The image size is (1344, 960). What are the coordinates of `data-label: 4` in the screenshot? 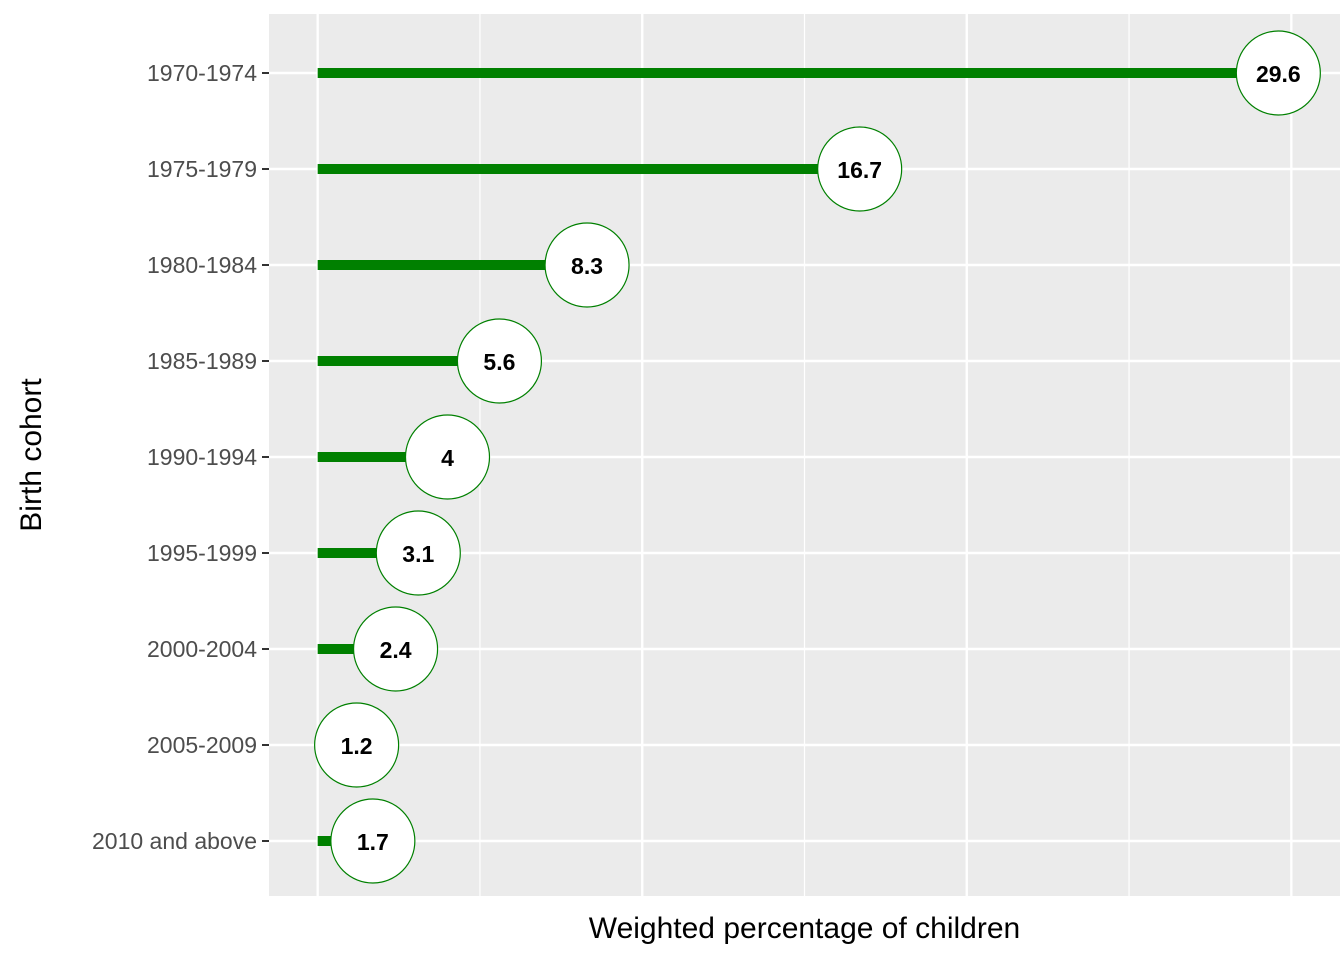 It's located at (447, 458).